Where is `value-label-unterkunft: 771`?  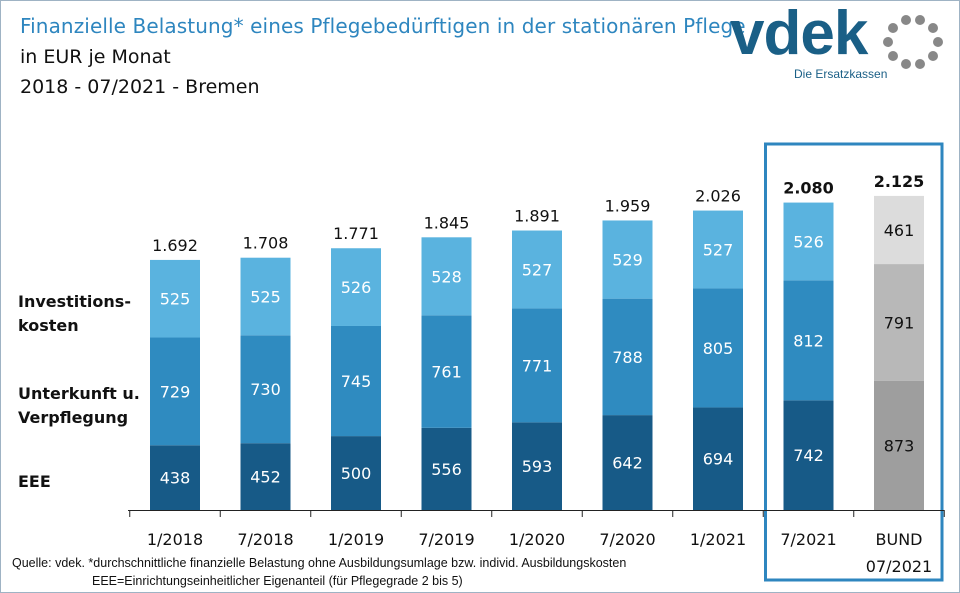
value-label-unterkunft: 771 is located at coordinates (537, 365).